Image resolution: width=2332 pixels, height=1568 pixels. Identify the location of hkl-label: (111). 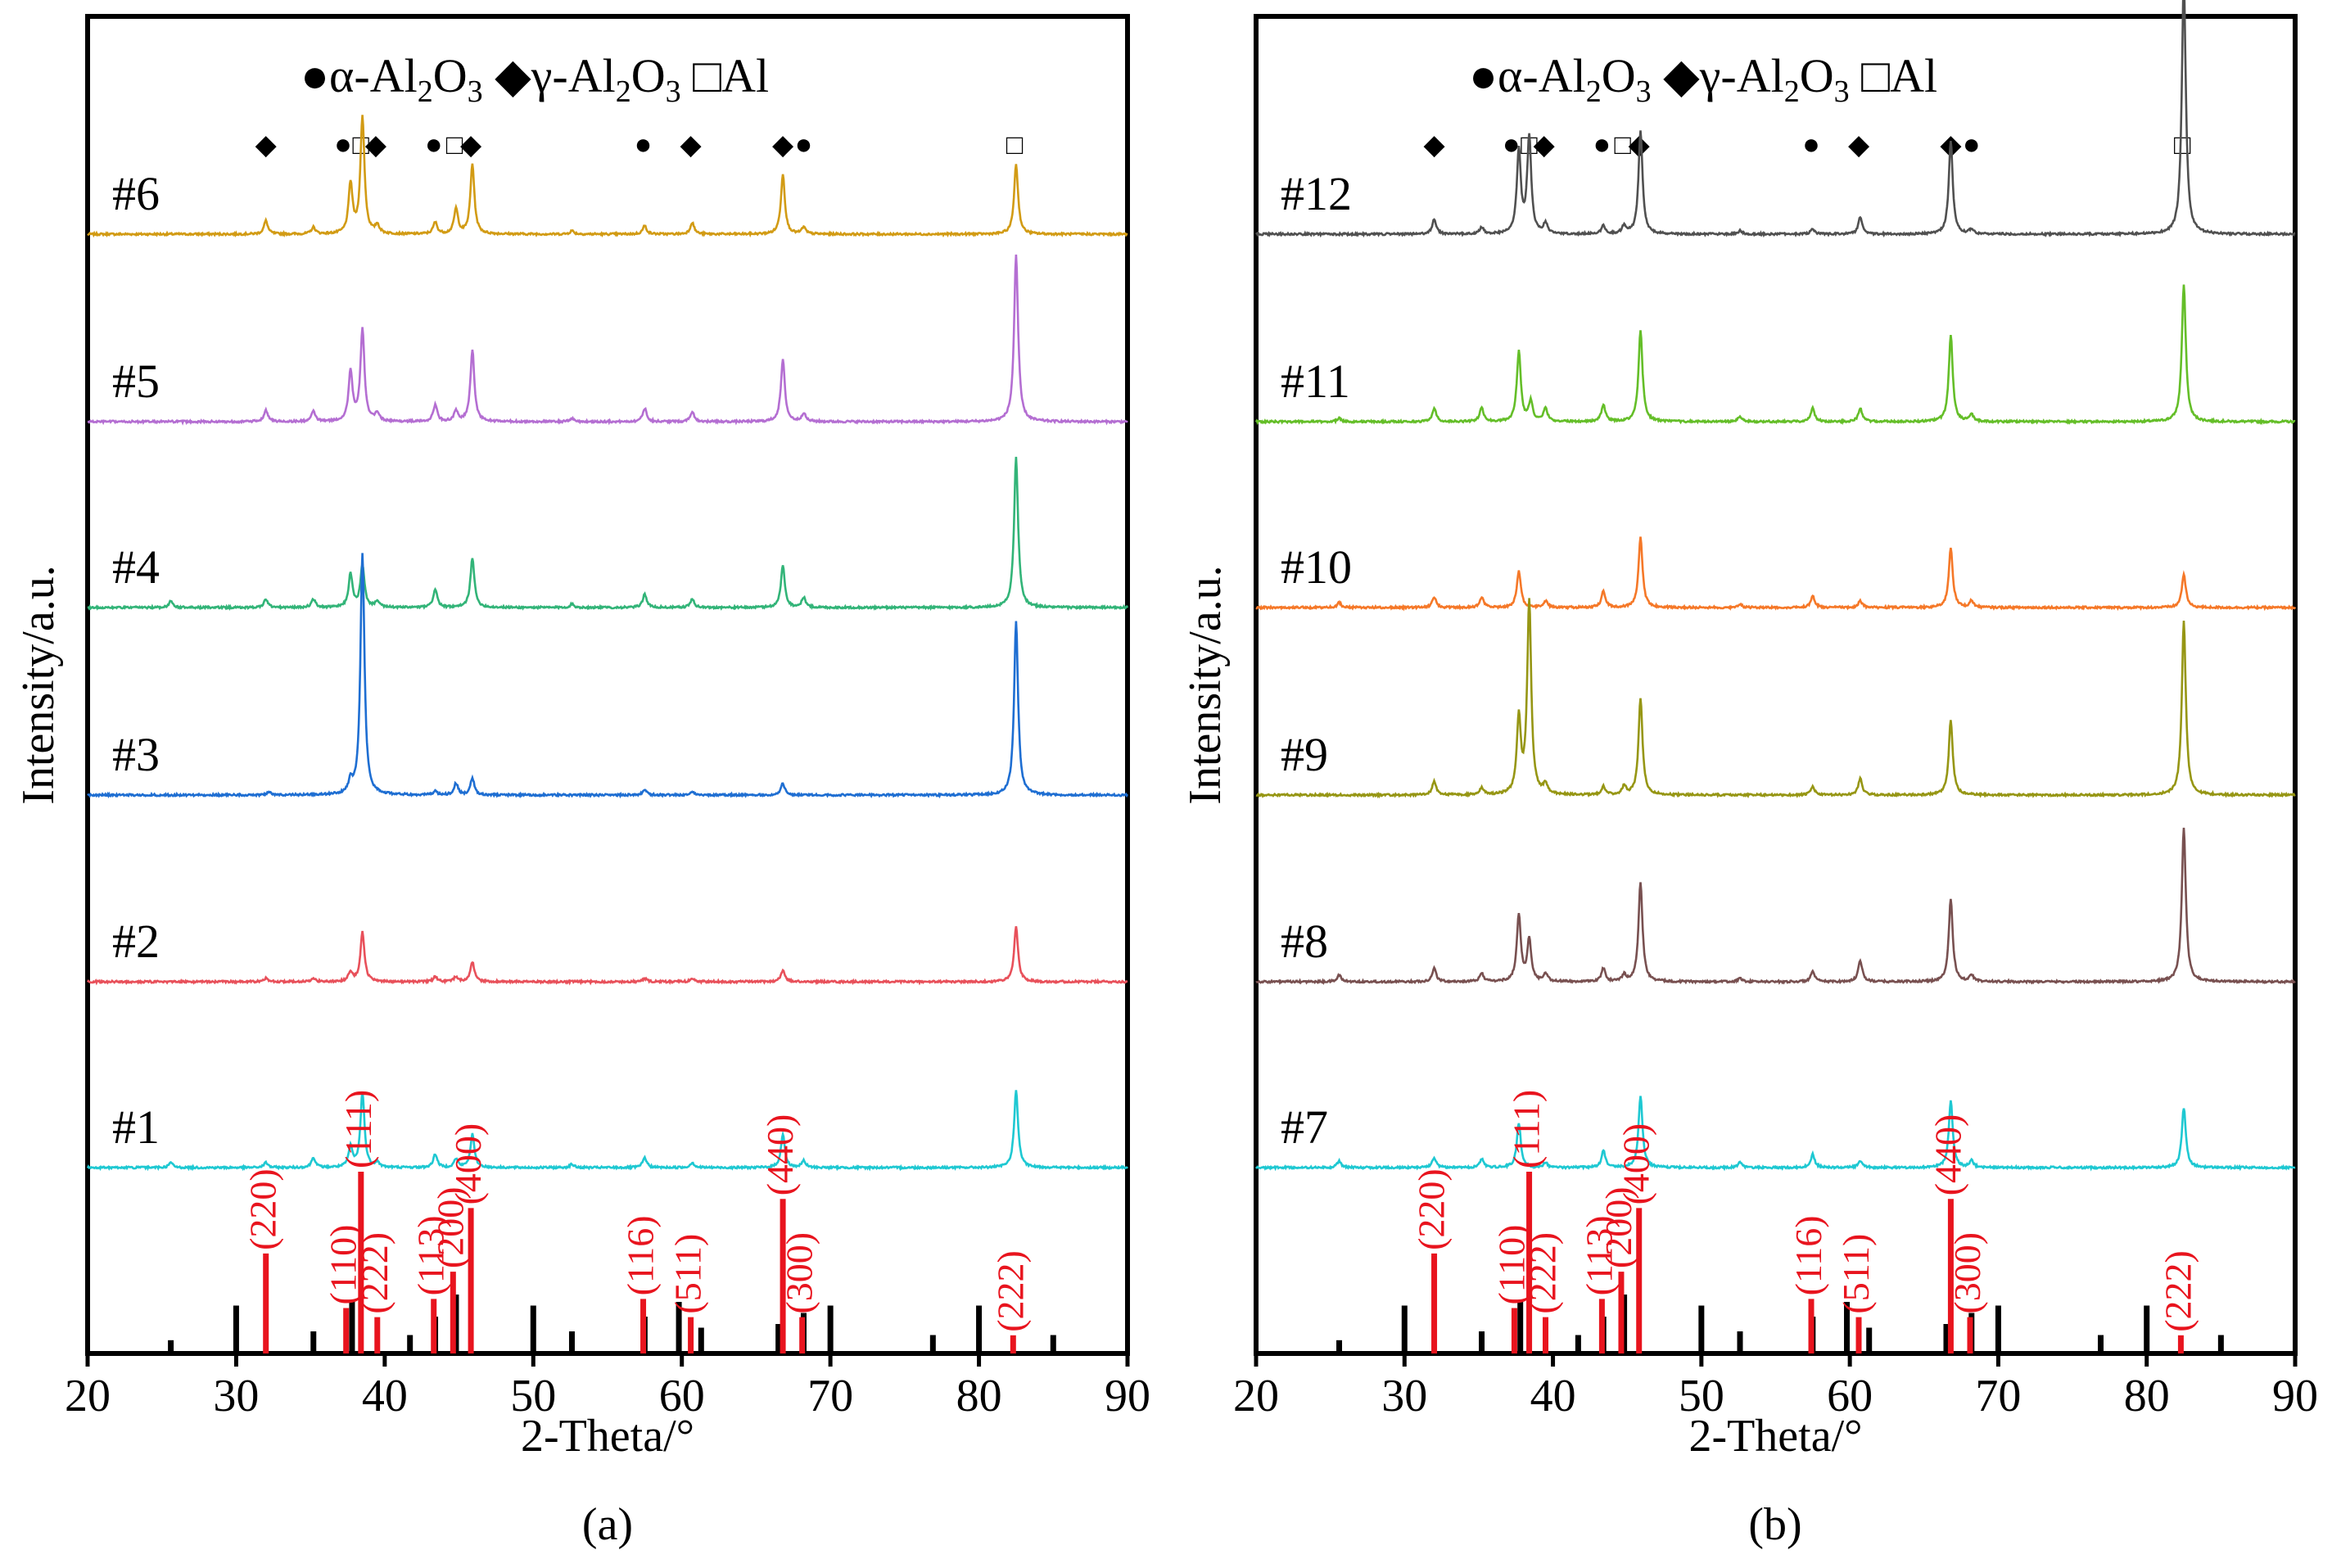
(1527, 1129).